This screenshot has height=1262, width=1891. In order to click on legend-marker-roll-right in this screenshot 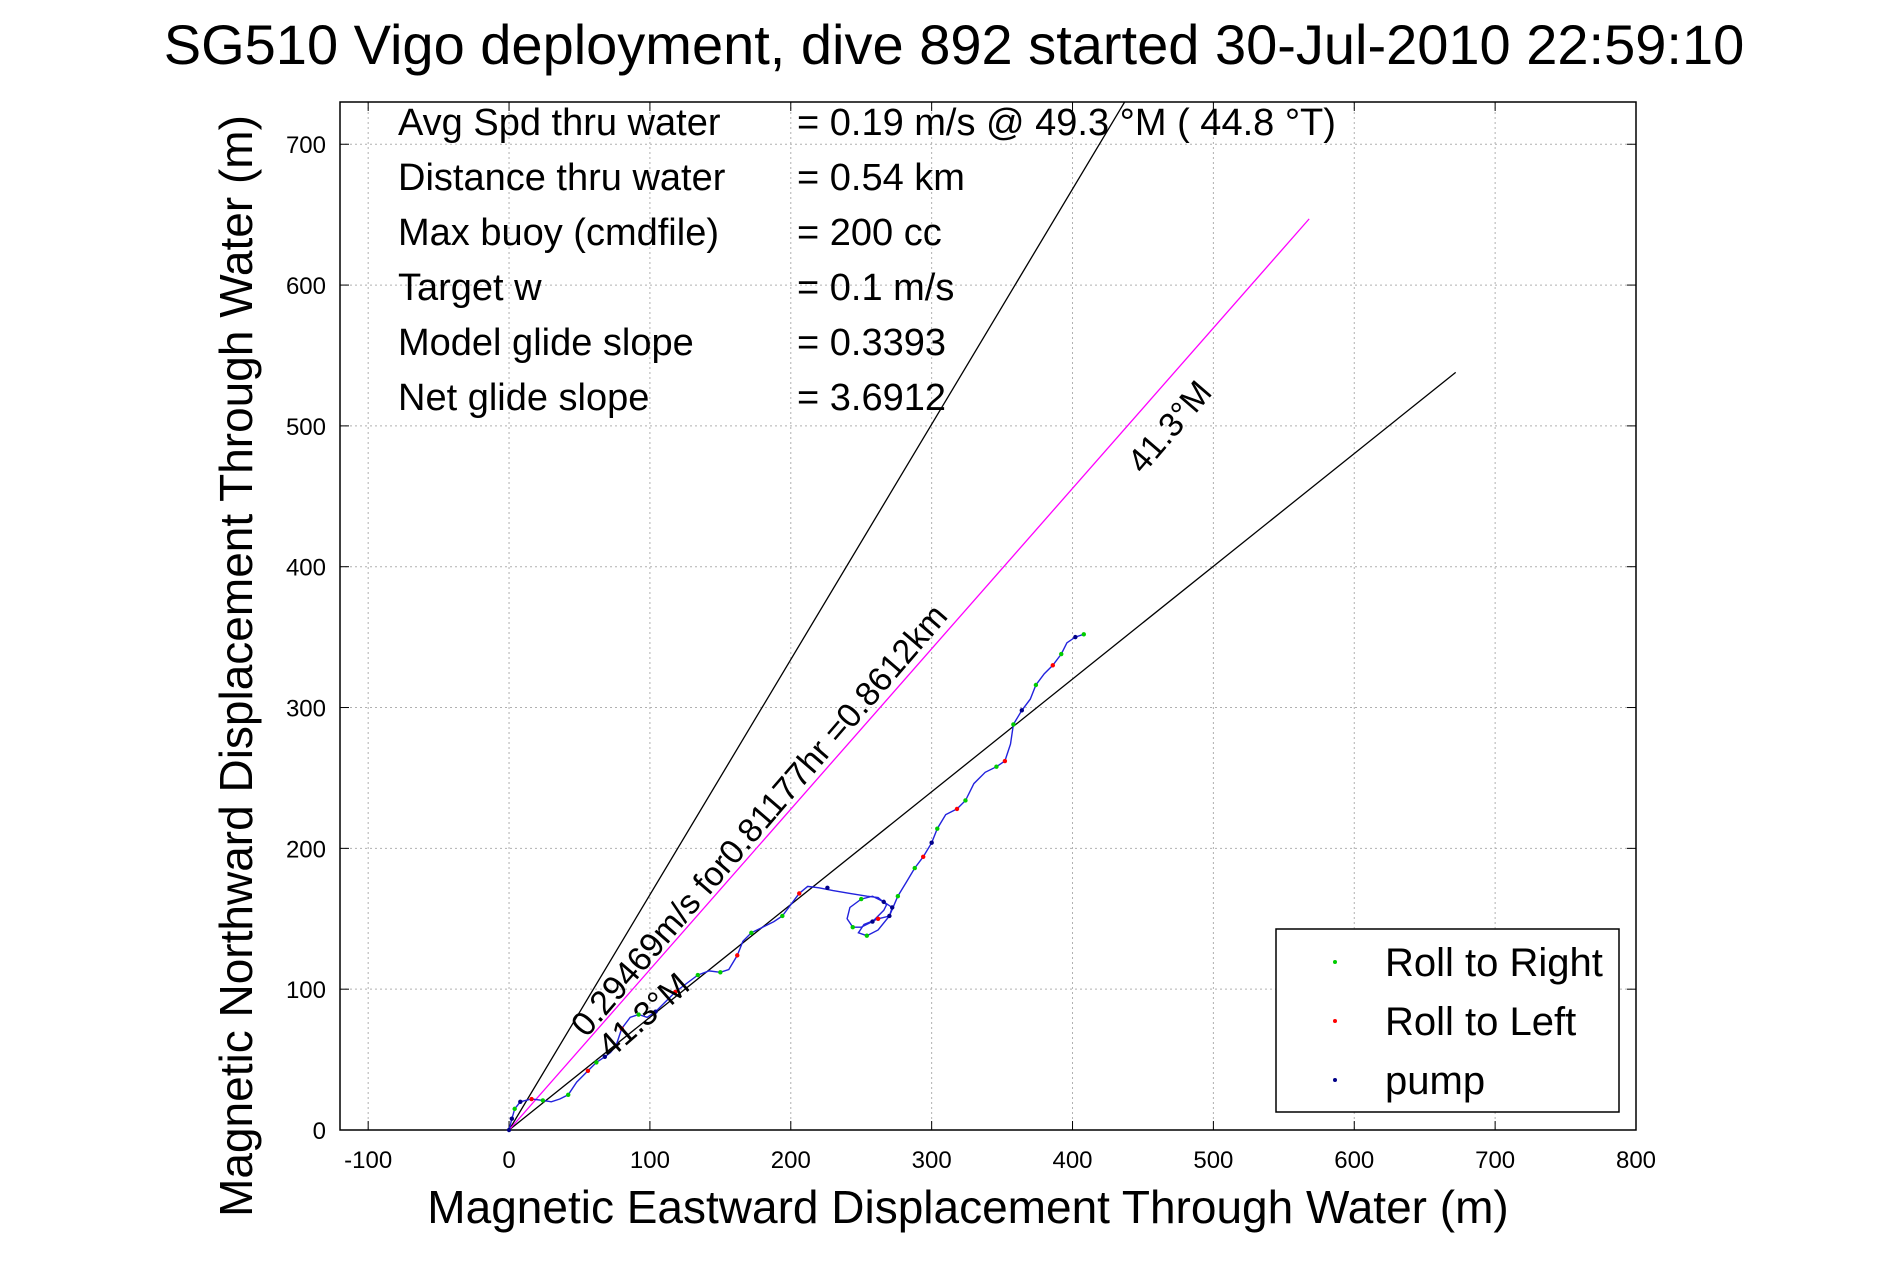, I will do `click(1335, 962)`.